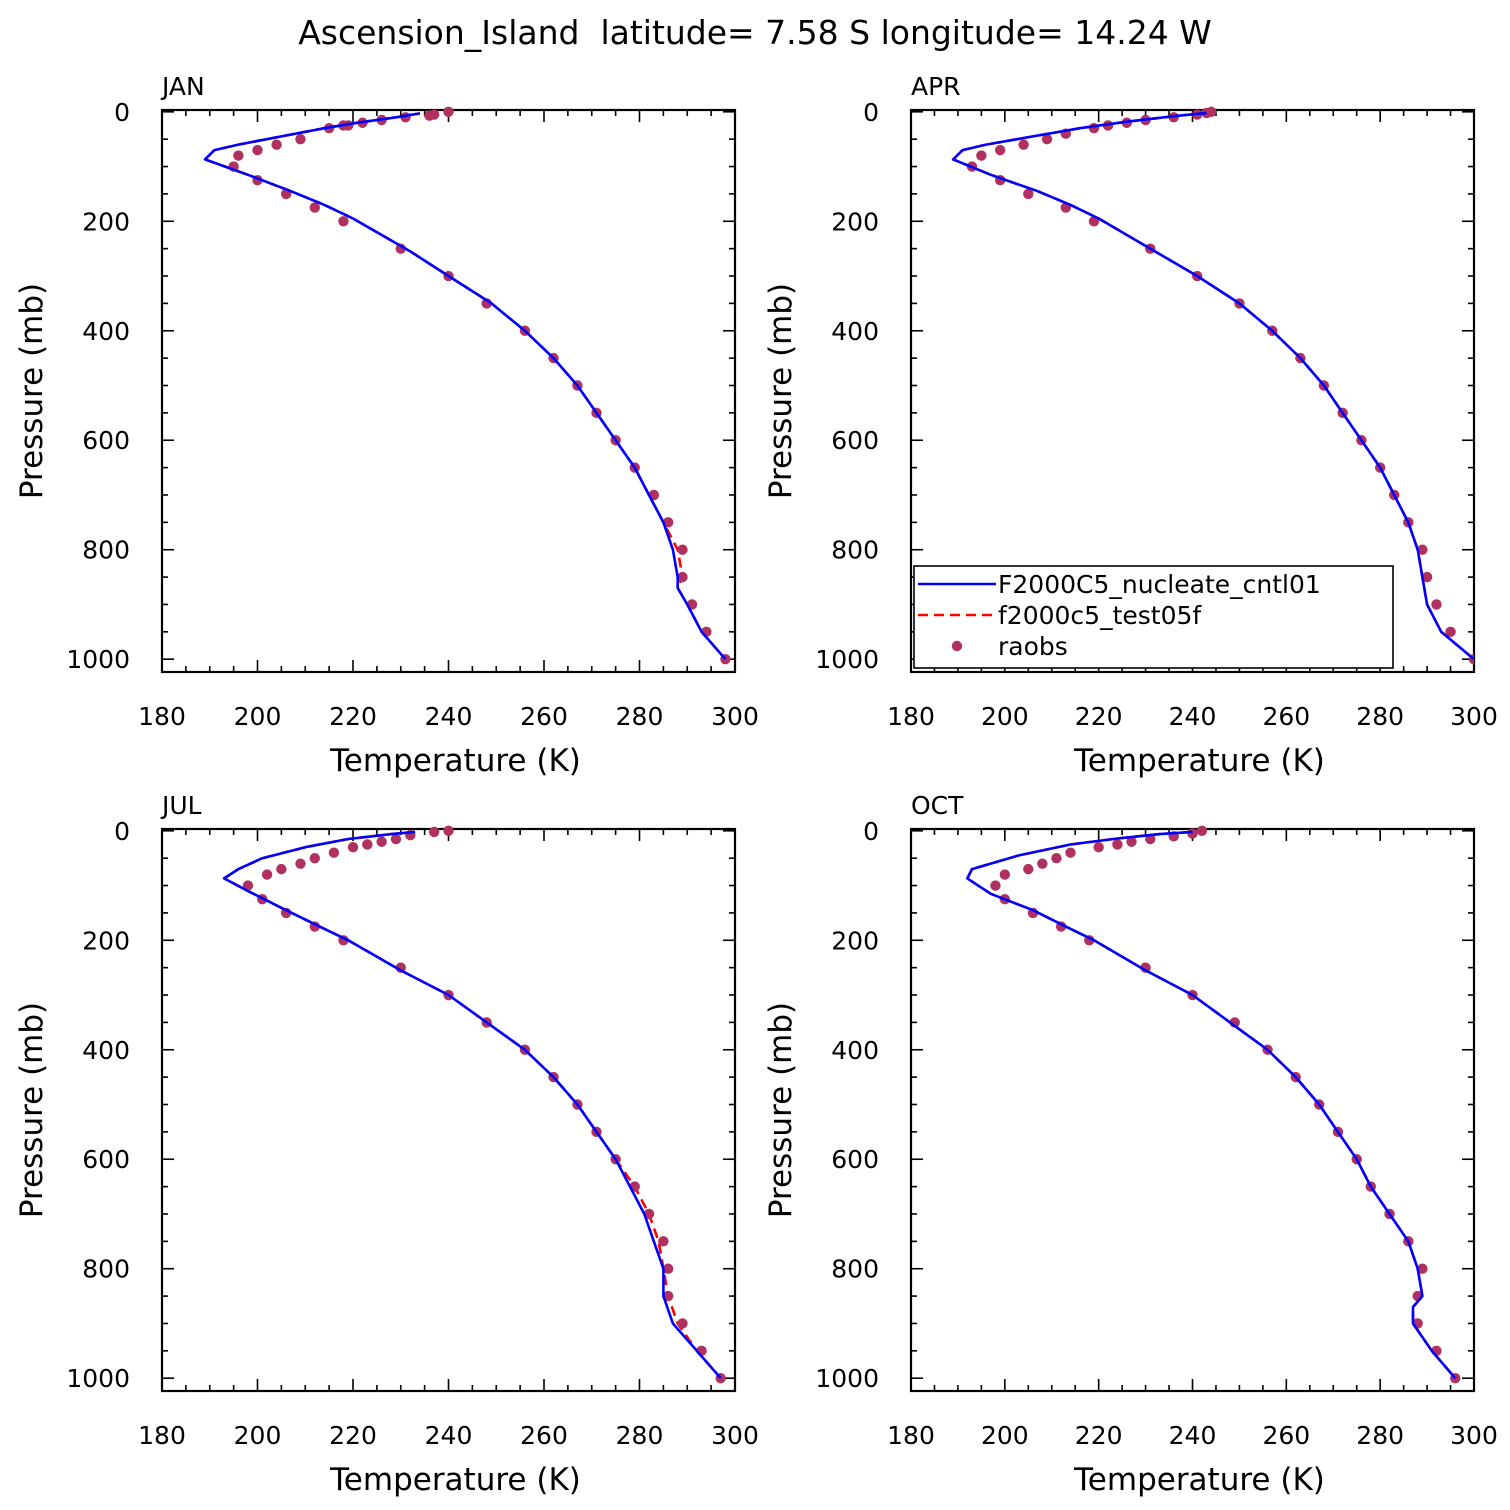 This screenshot has height=1510, width=1510. What do you see at coordinates (1159, 584) in the screenshot?
I see `legend-label-0: F2000C5_nucleate_cntl01` at bounding box center [1159, 584].